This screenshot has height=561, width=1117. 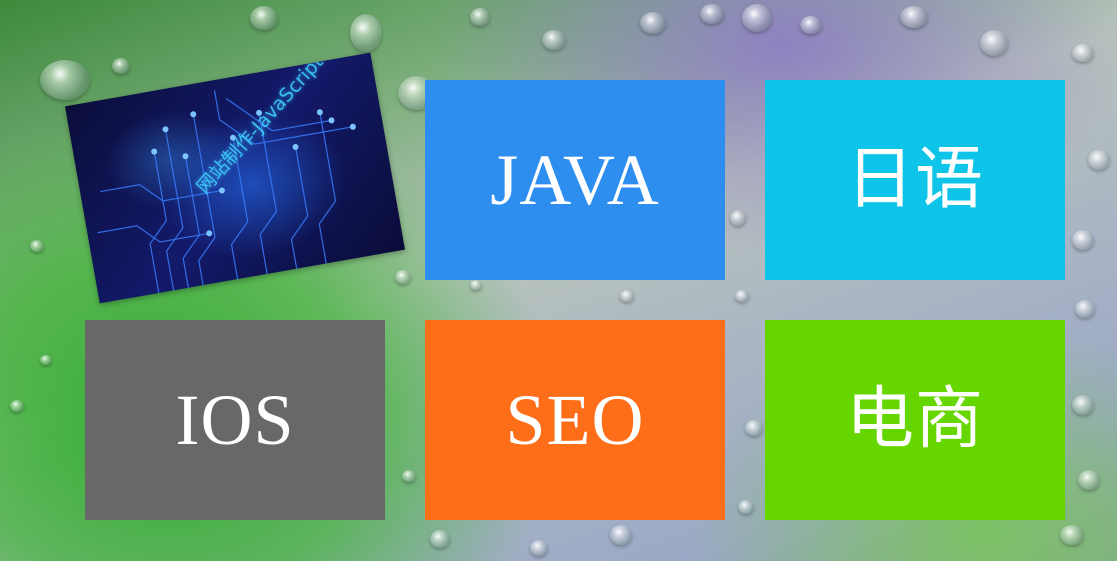 I want to click on tile-java-label: JAVA, so click(x=575, y=180).